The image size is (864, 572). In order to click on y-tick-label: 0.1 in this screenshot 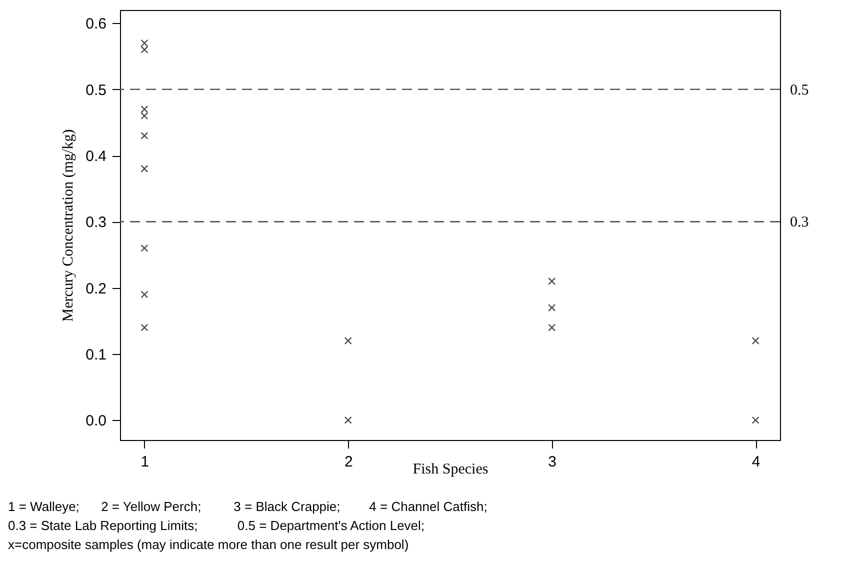, I will do `click(96, 355)`.